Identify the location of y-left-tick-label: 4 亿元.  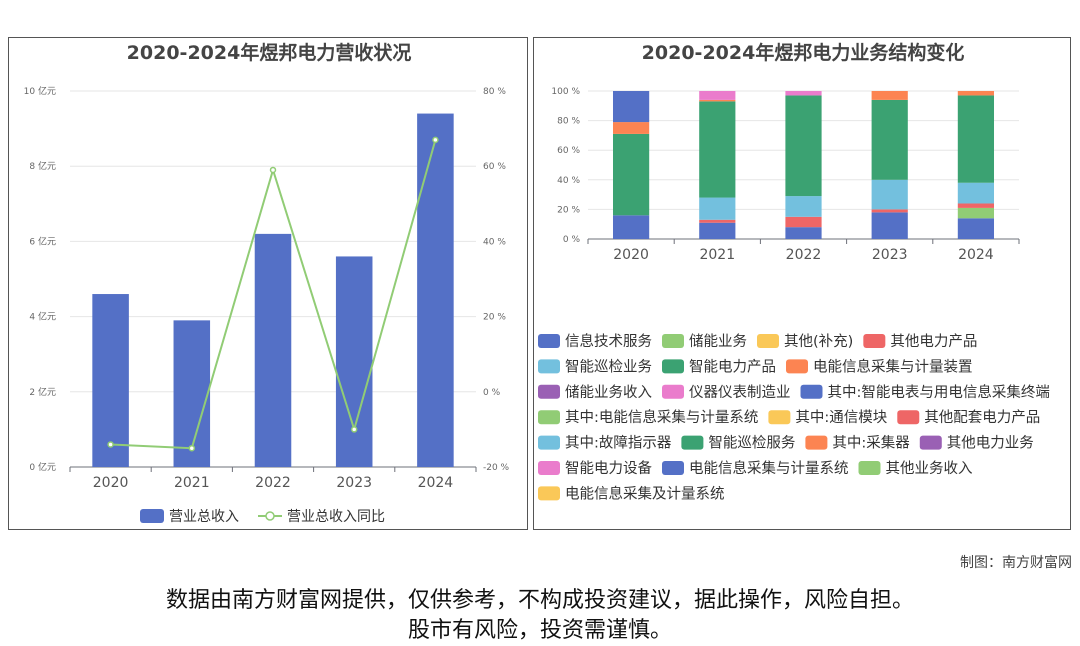
(42, 317).